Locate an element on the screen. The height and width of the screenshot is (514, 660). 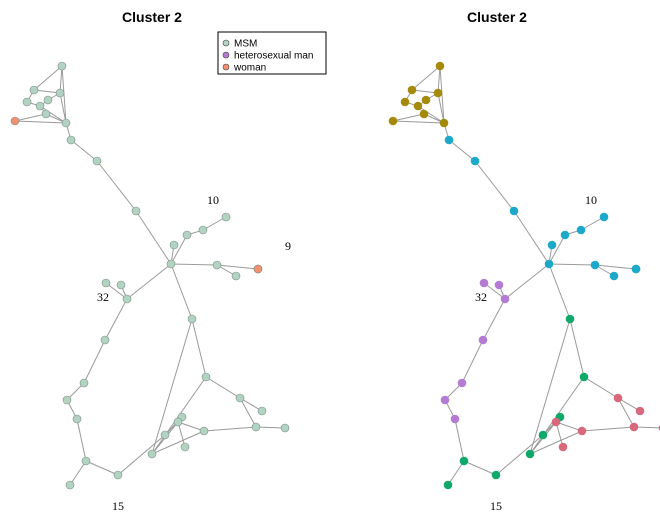
node-d3 is located at coordinates (570, 319).